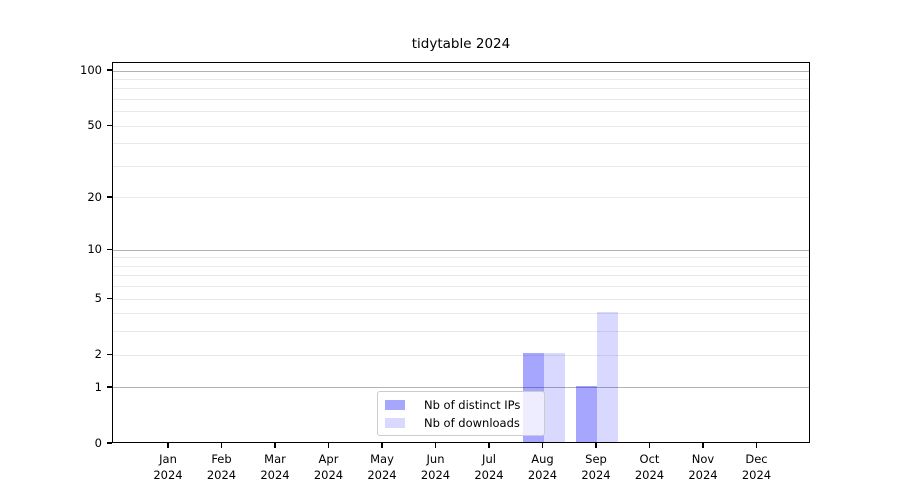 This screenshot has height=500, width=900. What do you see at coordinates (168, 467) in the screenshot?
I see `x-tick-label-jan: Jan 2024` at bounding box center [168, 467].